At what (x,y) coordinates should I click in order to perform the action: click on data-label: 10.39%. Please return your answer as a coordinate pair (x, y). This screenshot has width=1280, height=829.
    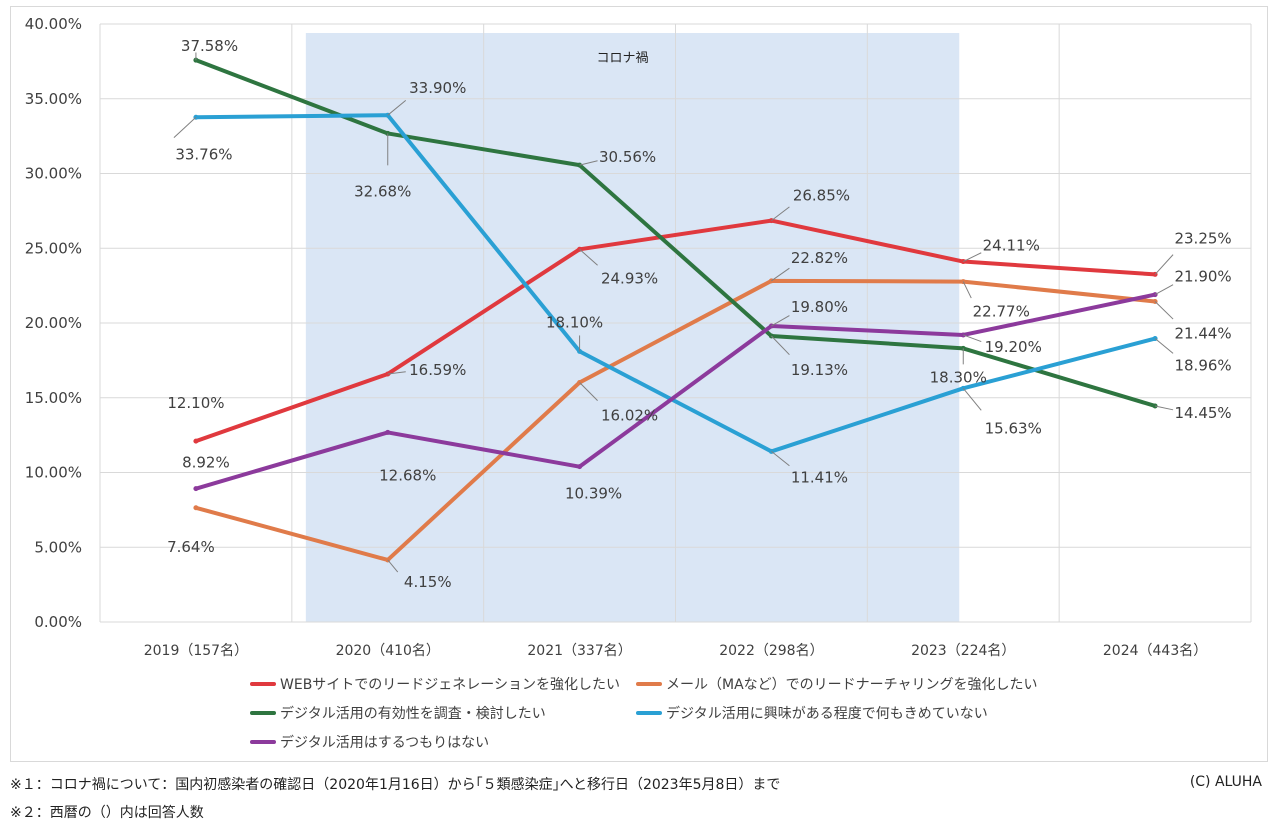
    Looking at the image, I should click on (593, 494).